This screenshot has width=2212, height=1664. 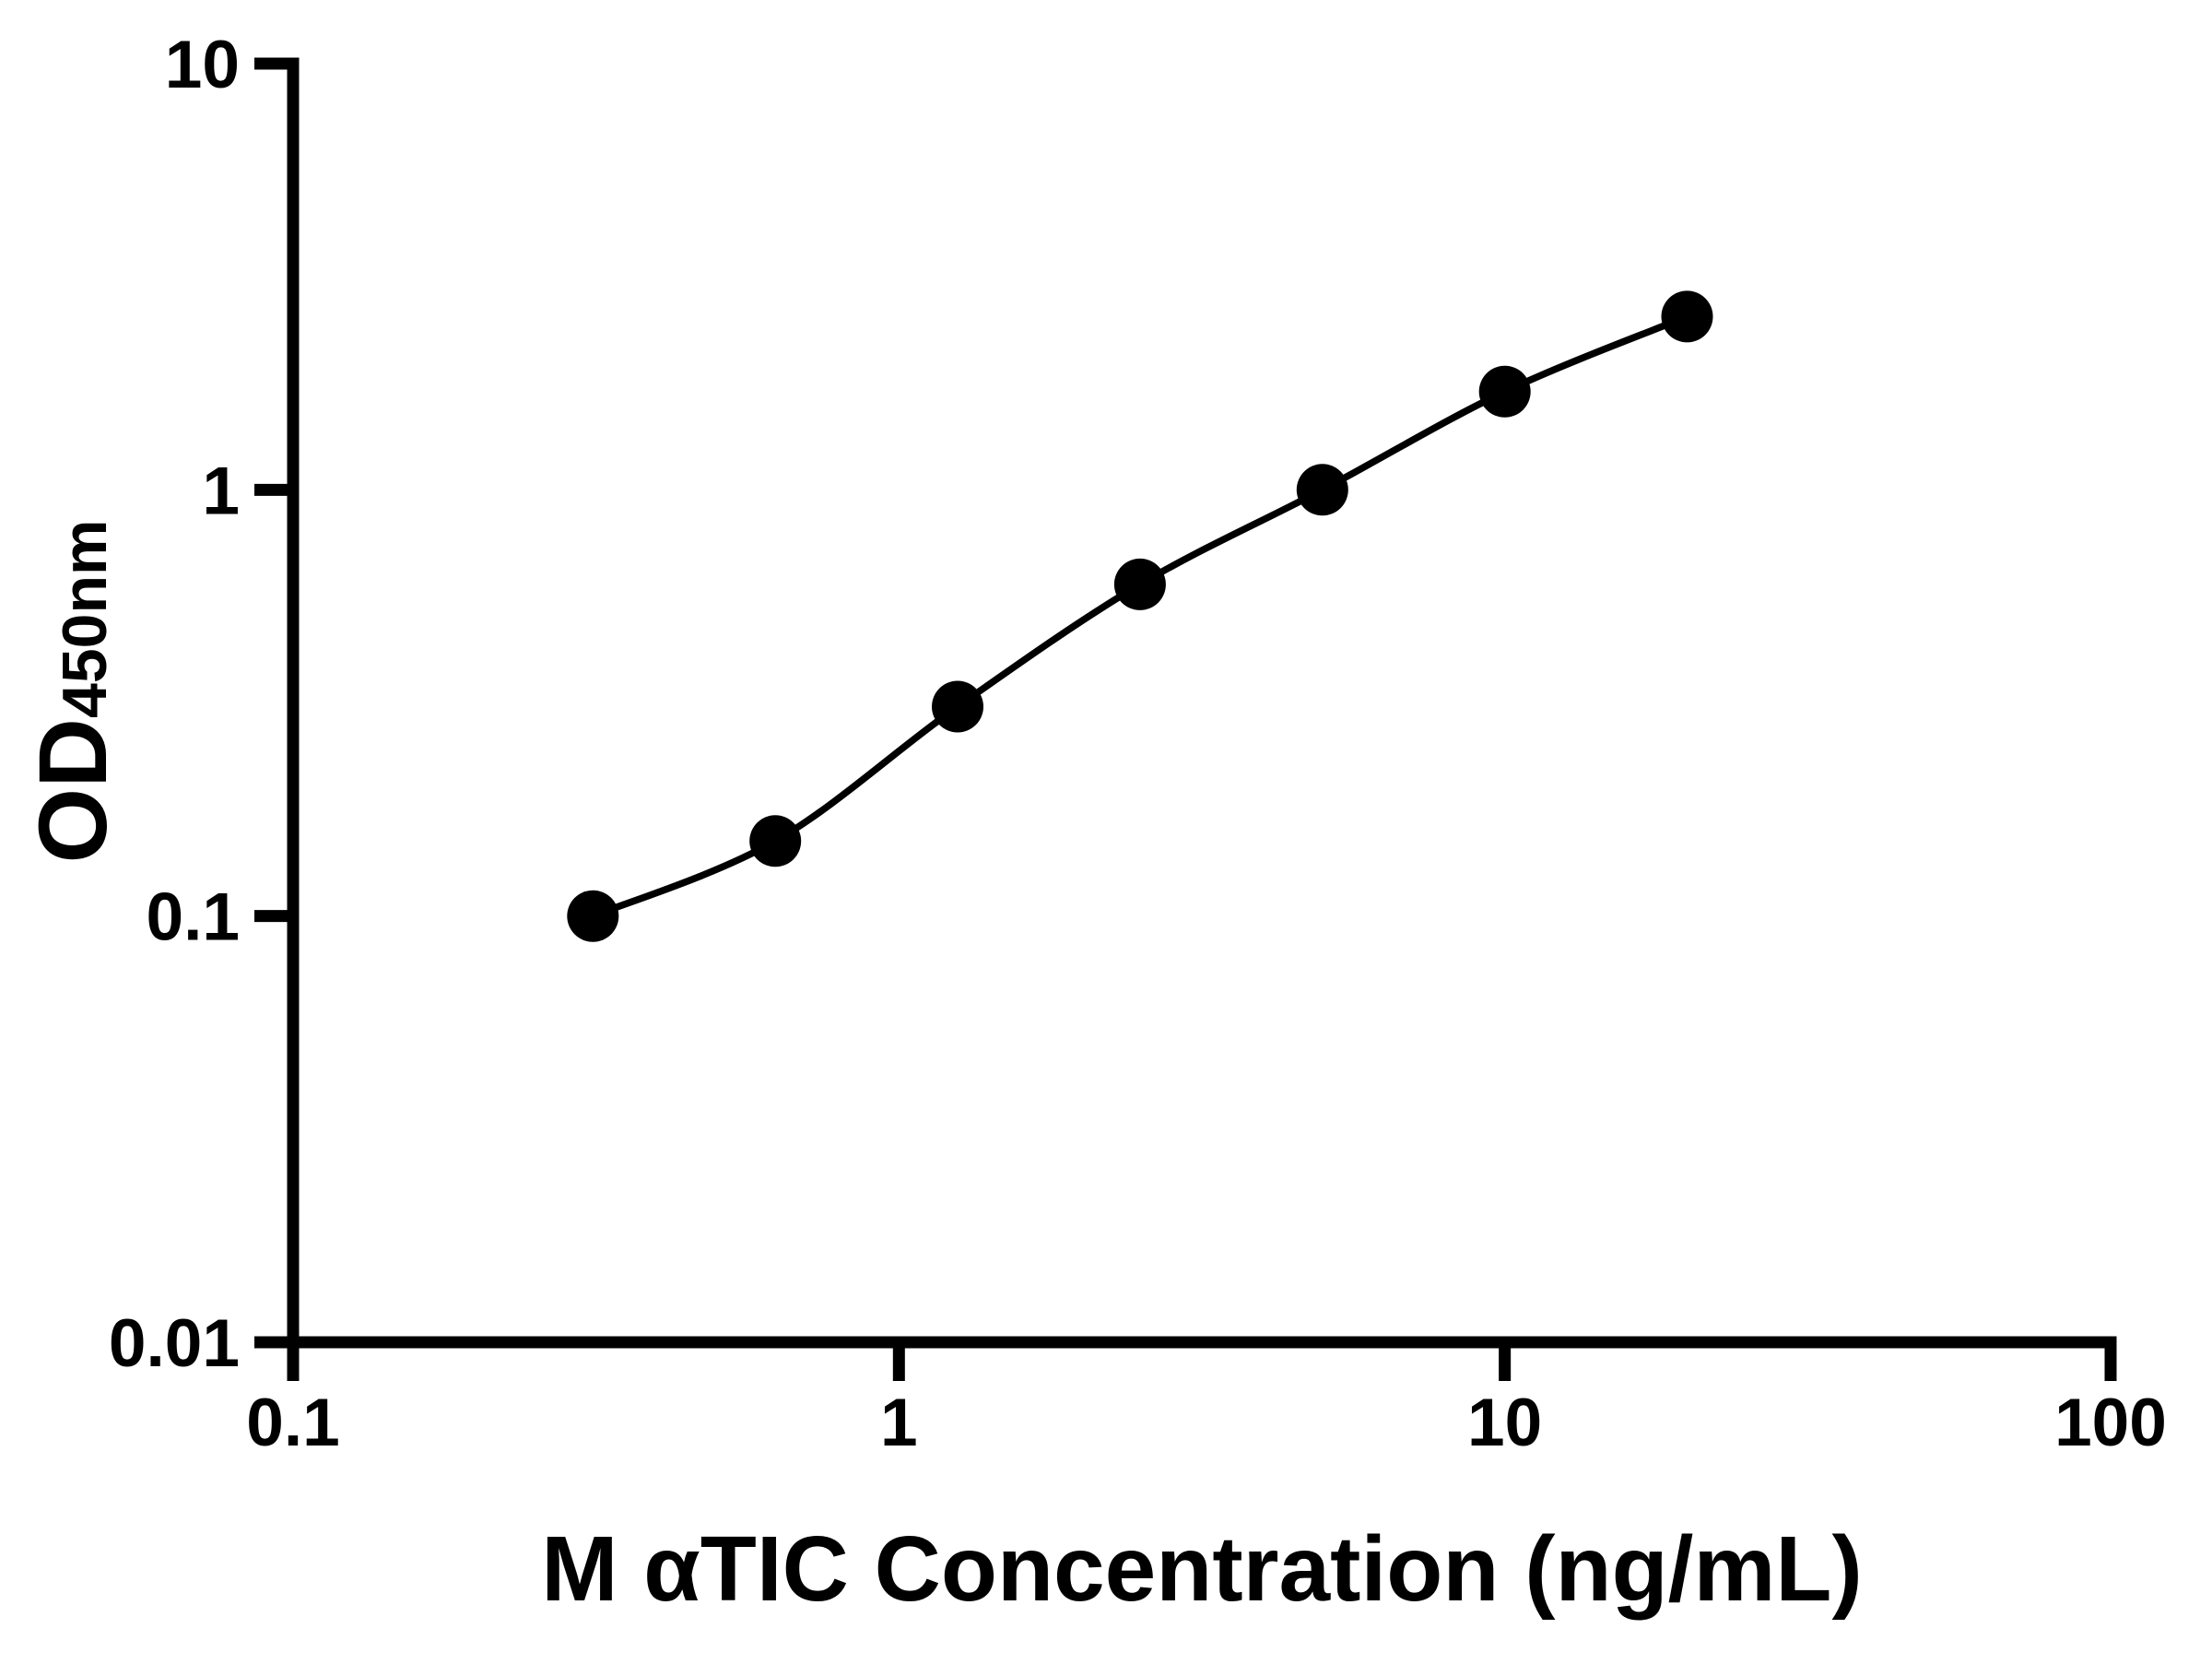 What do you see at coordinates (292, 1423) in the screenshot?
I see `x-tick-label: 0.1` at bounding box center [292, 1423].